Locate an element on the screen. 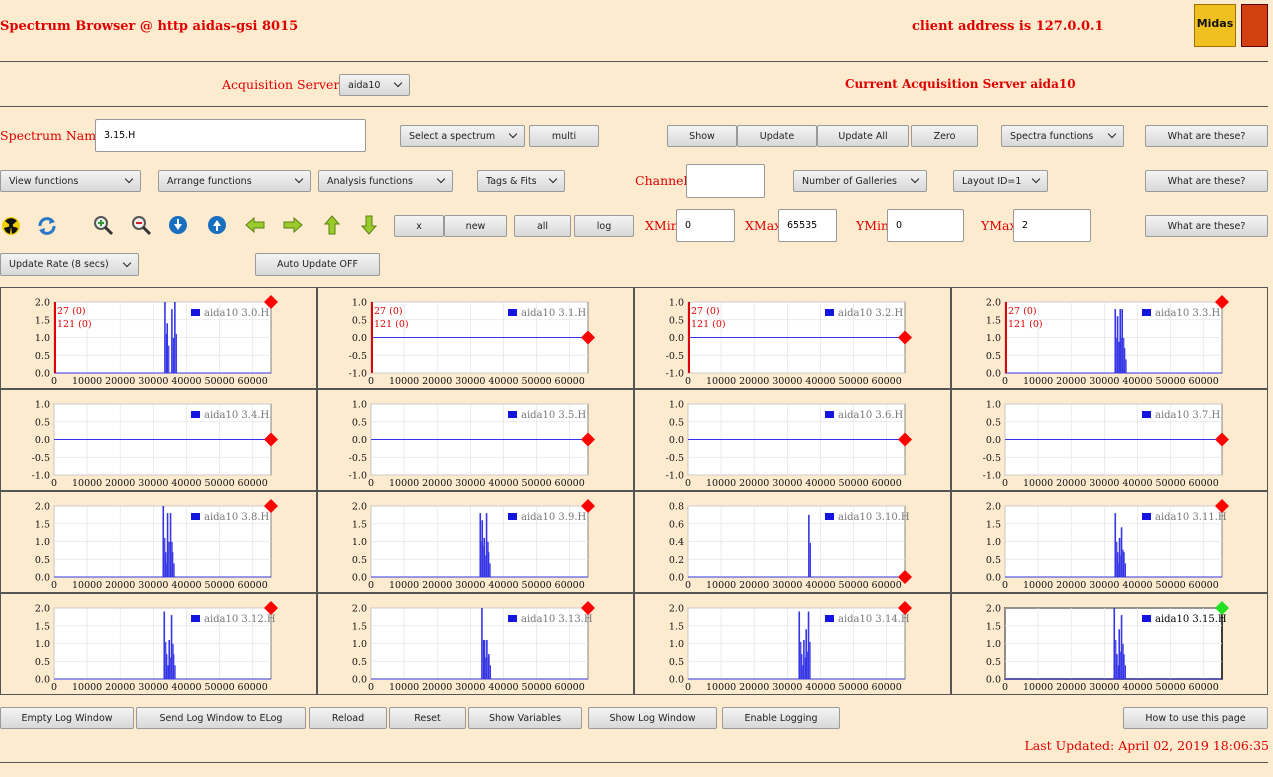  reload-button: Reload is located at coordinates (348, 718).